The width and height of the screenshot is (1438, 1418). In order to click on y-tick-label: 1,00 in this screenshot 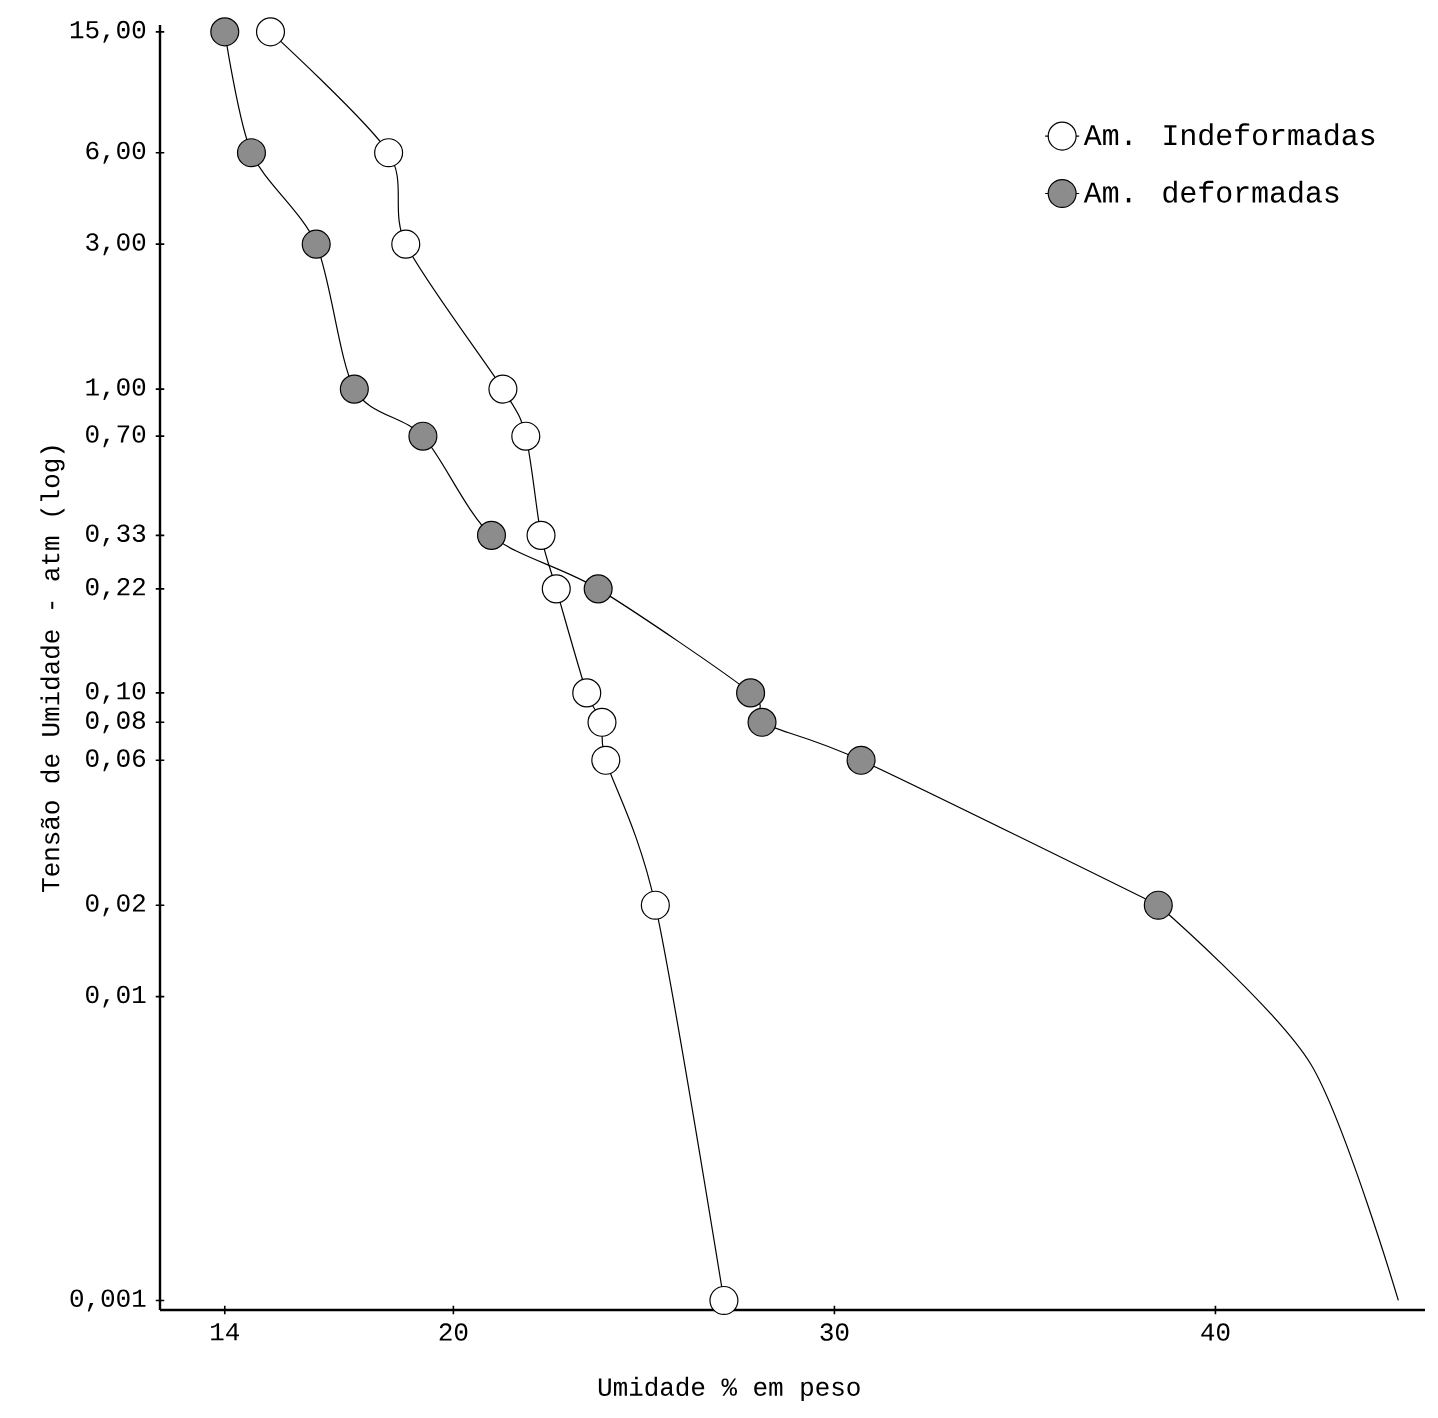, I will do `click(116, 389)`.